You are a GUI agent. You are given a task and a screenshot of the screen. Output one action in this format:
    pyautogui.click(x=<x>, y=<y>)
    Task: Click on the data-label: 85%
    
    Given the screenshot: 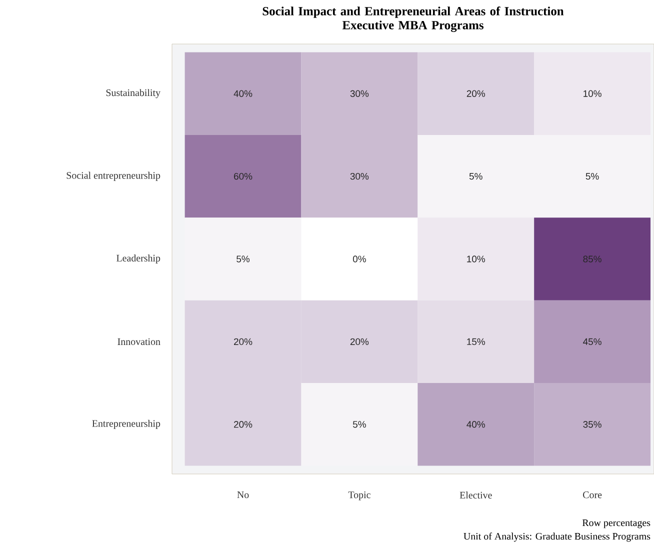 What is the action you would take?
    pyautogui.click(x=592, y=259)
    